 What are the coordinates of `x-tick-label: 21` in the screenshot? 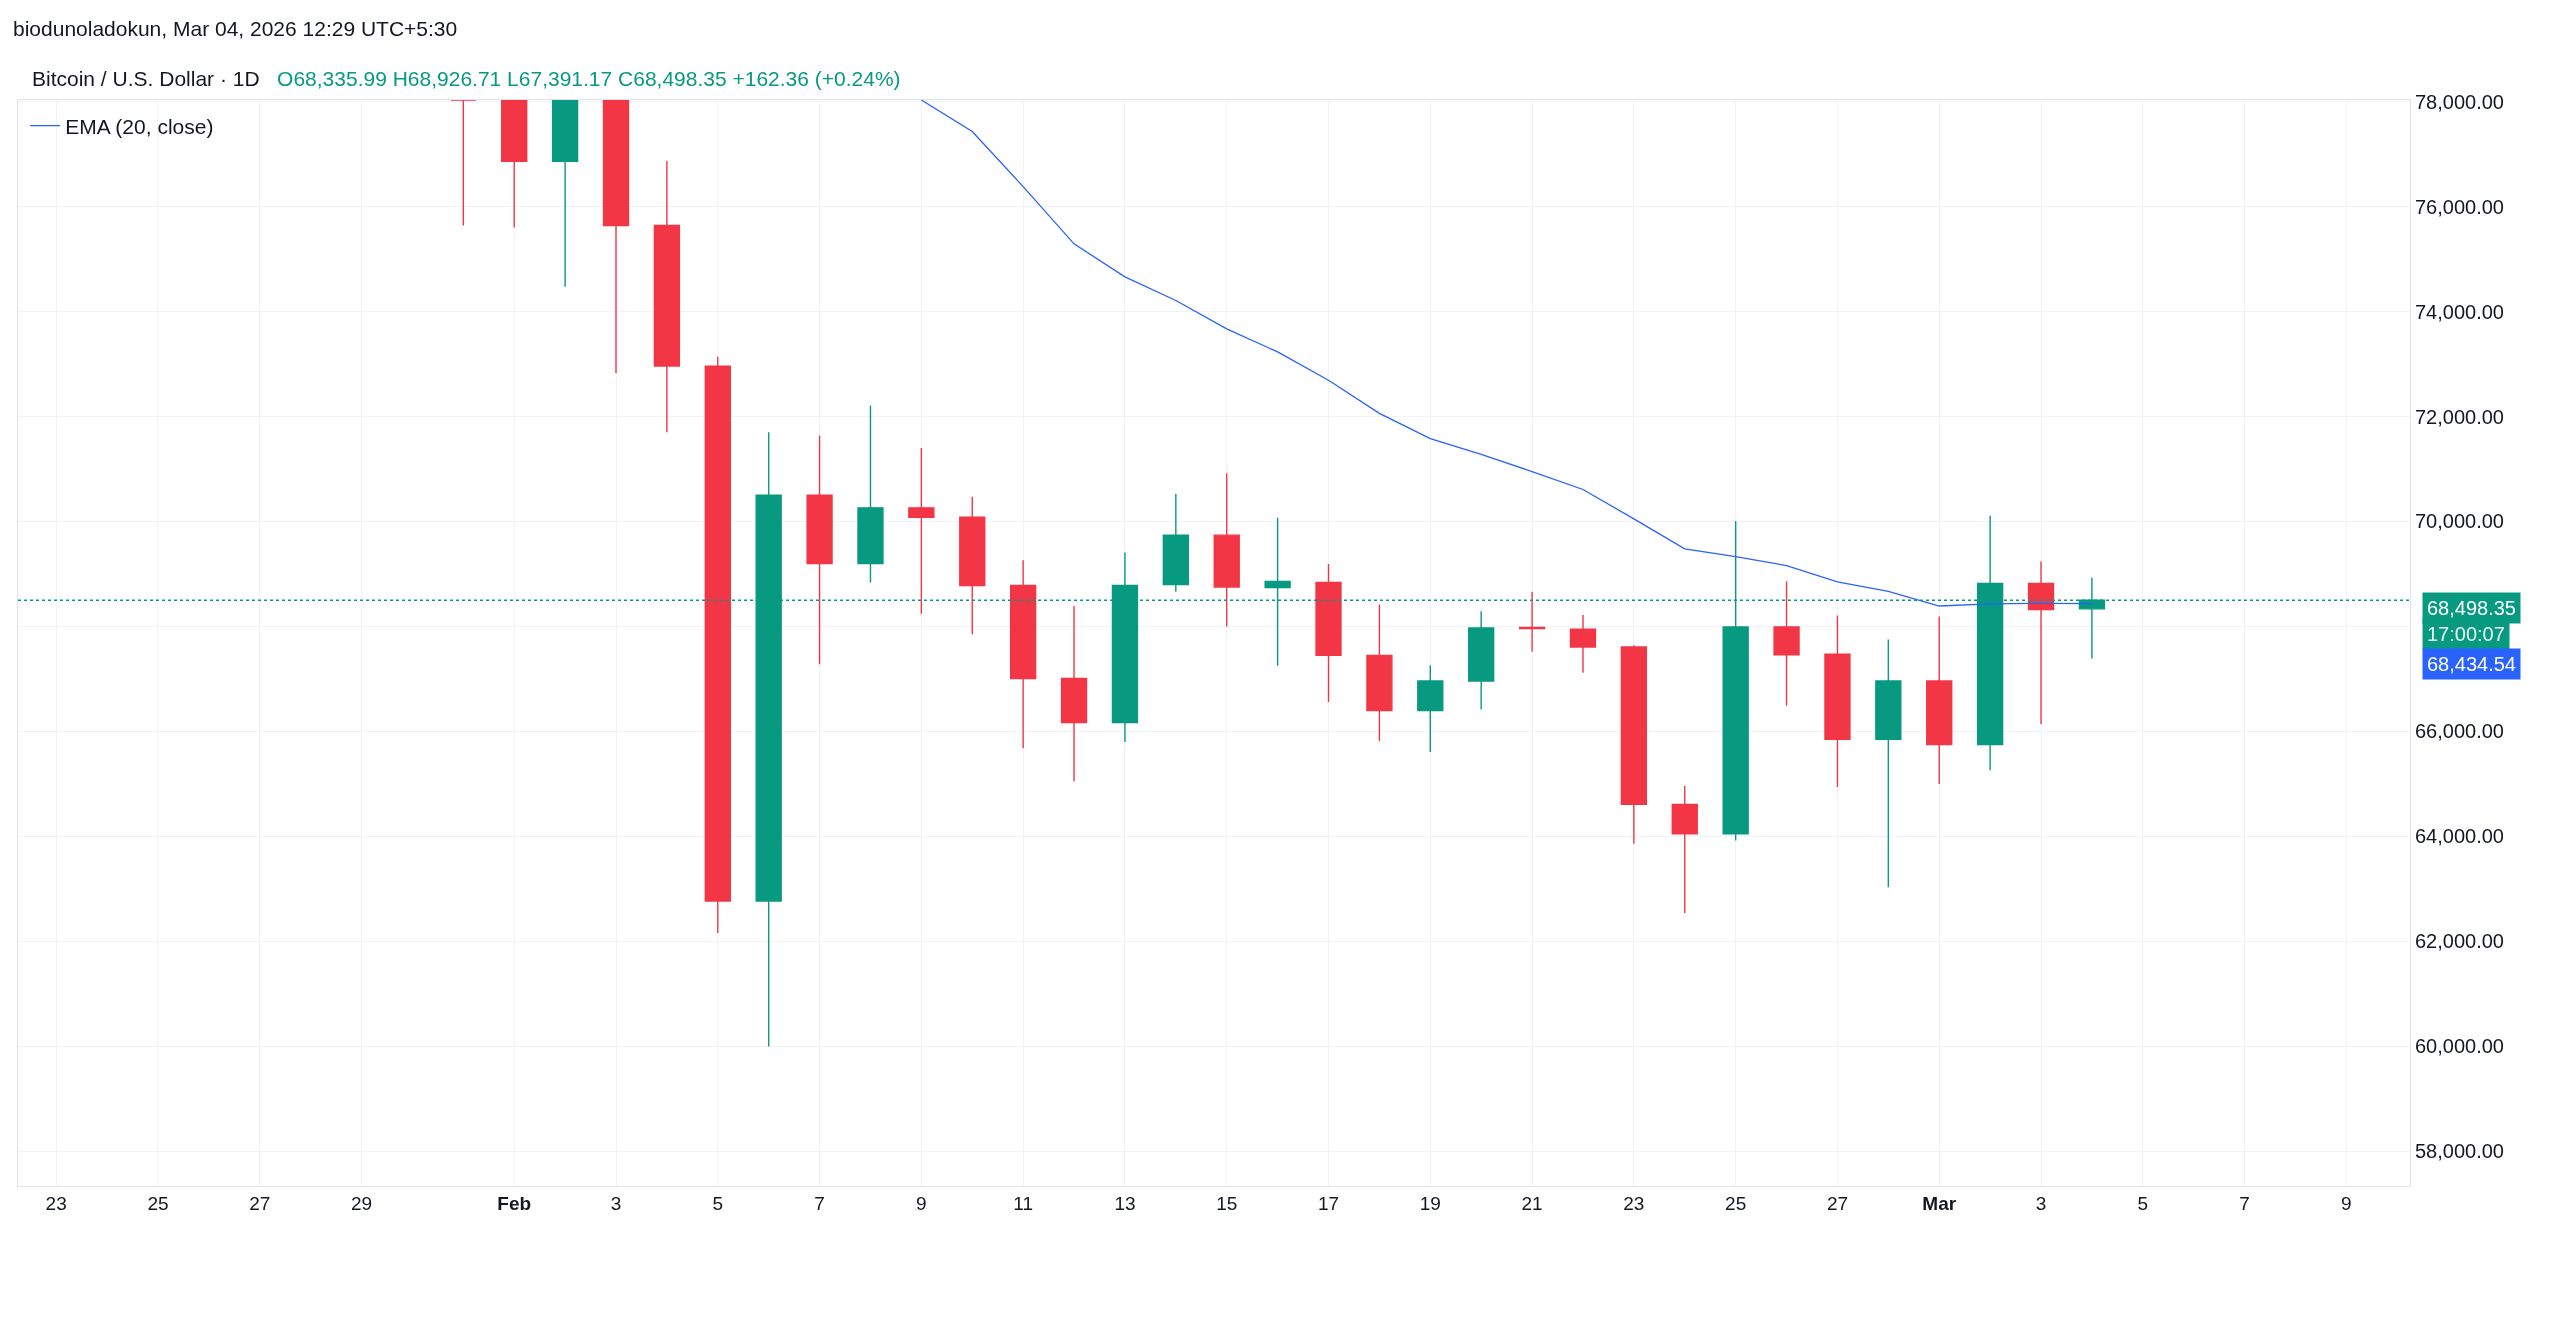 It's located at (1532, 1203).